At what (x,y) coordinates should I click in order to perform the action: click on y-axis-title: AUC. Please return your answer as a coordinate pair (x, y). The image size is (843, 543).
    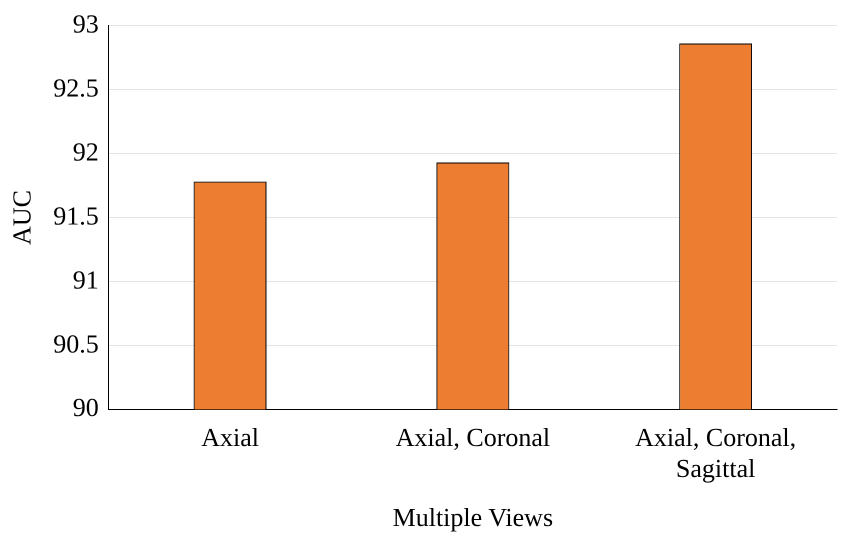
    Looking at the image, I should click on (21, 217).